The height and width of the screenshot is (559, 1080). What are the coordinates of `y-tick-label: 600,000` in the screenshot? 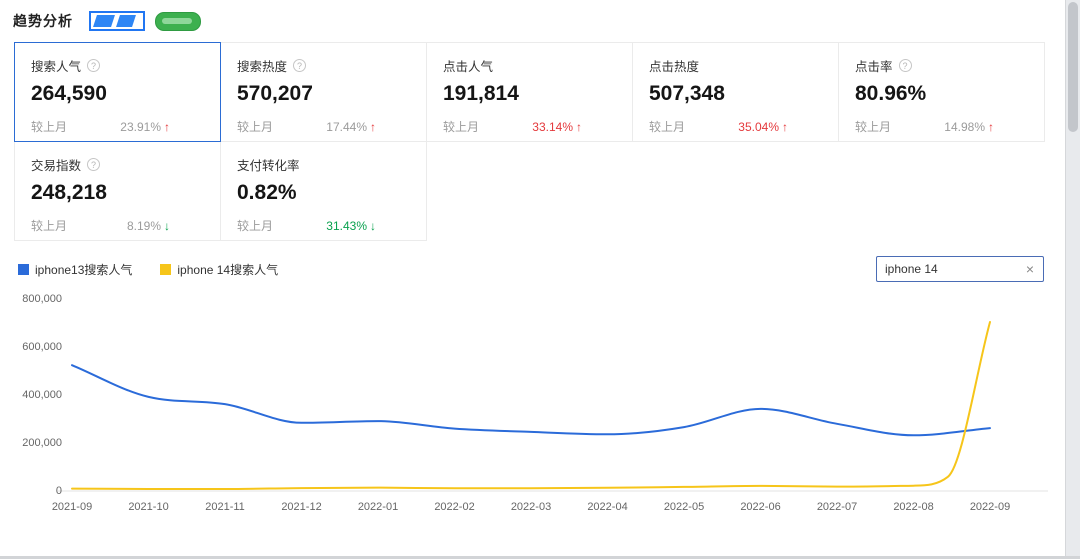 It's located at (42, 347).